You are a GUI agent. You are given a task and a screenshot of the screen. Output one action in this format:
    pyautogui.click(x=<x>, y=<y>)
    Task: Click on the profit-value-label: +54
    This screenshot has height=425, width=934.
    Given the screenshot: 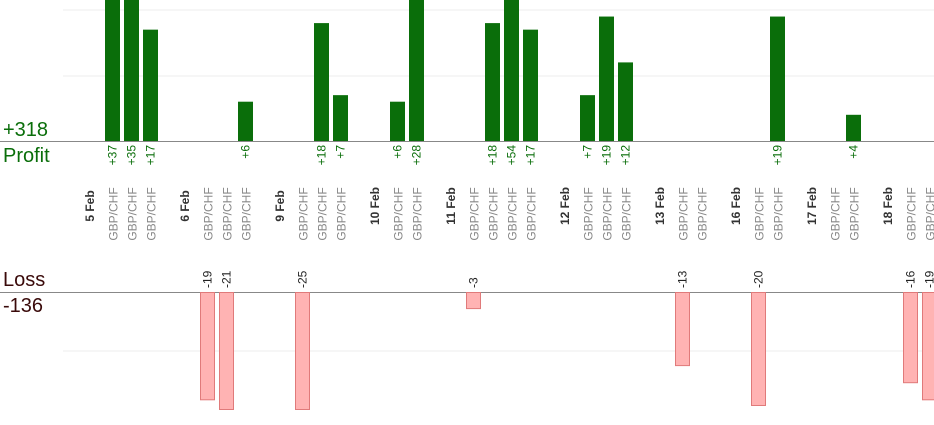 What is the action you would take?
    pyautogui.click(x=512, y=155)
    